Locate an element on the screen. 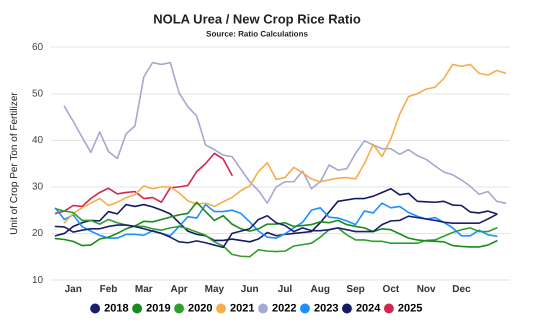  y-tick-label: 40 is located at coordinates (38, 140).